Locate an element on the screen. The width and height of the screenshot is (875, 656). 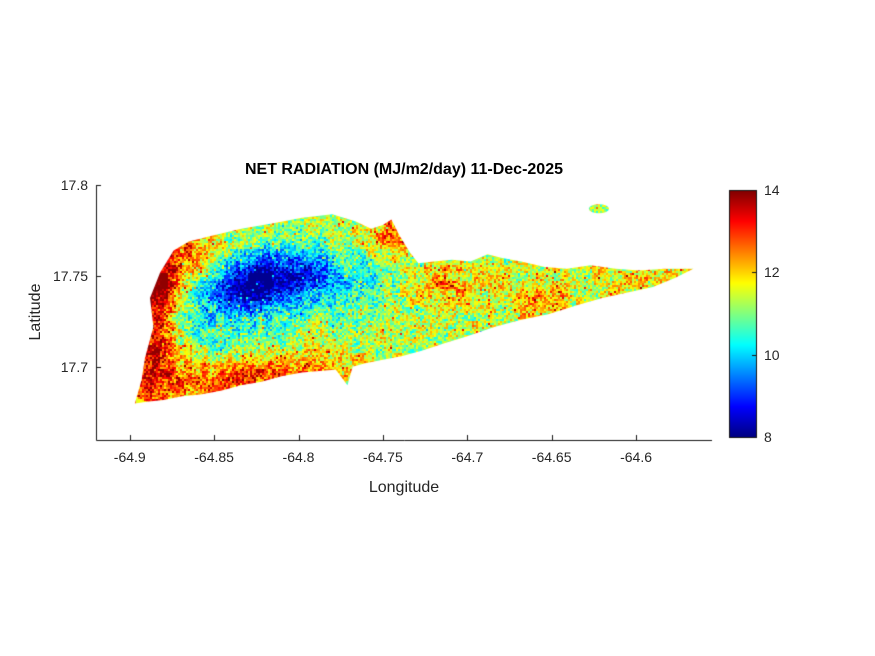
x-tick-label: -64.85 is located at coordinates (214, 457).